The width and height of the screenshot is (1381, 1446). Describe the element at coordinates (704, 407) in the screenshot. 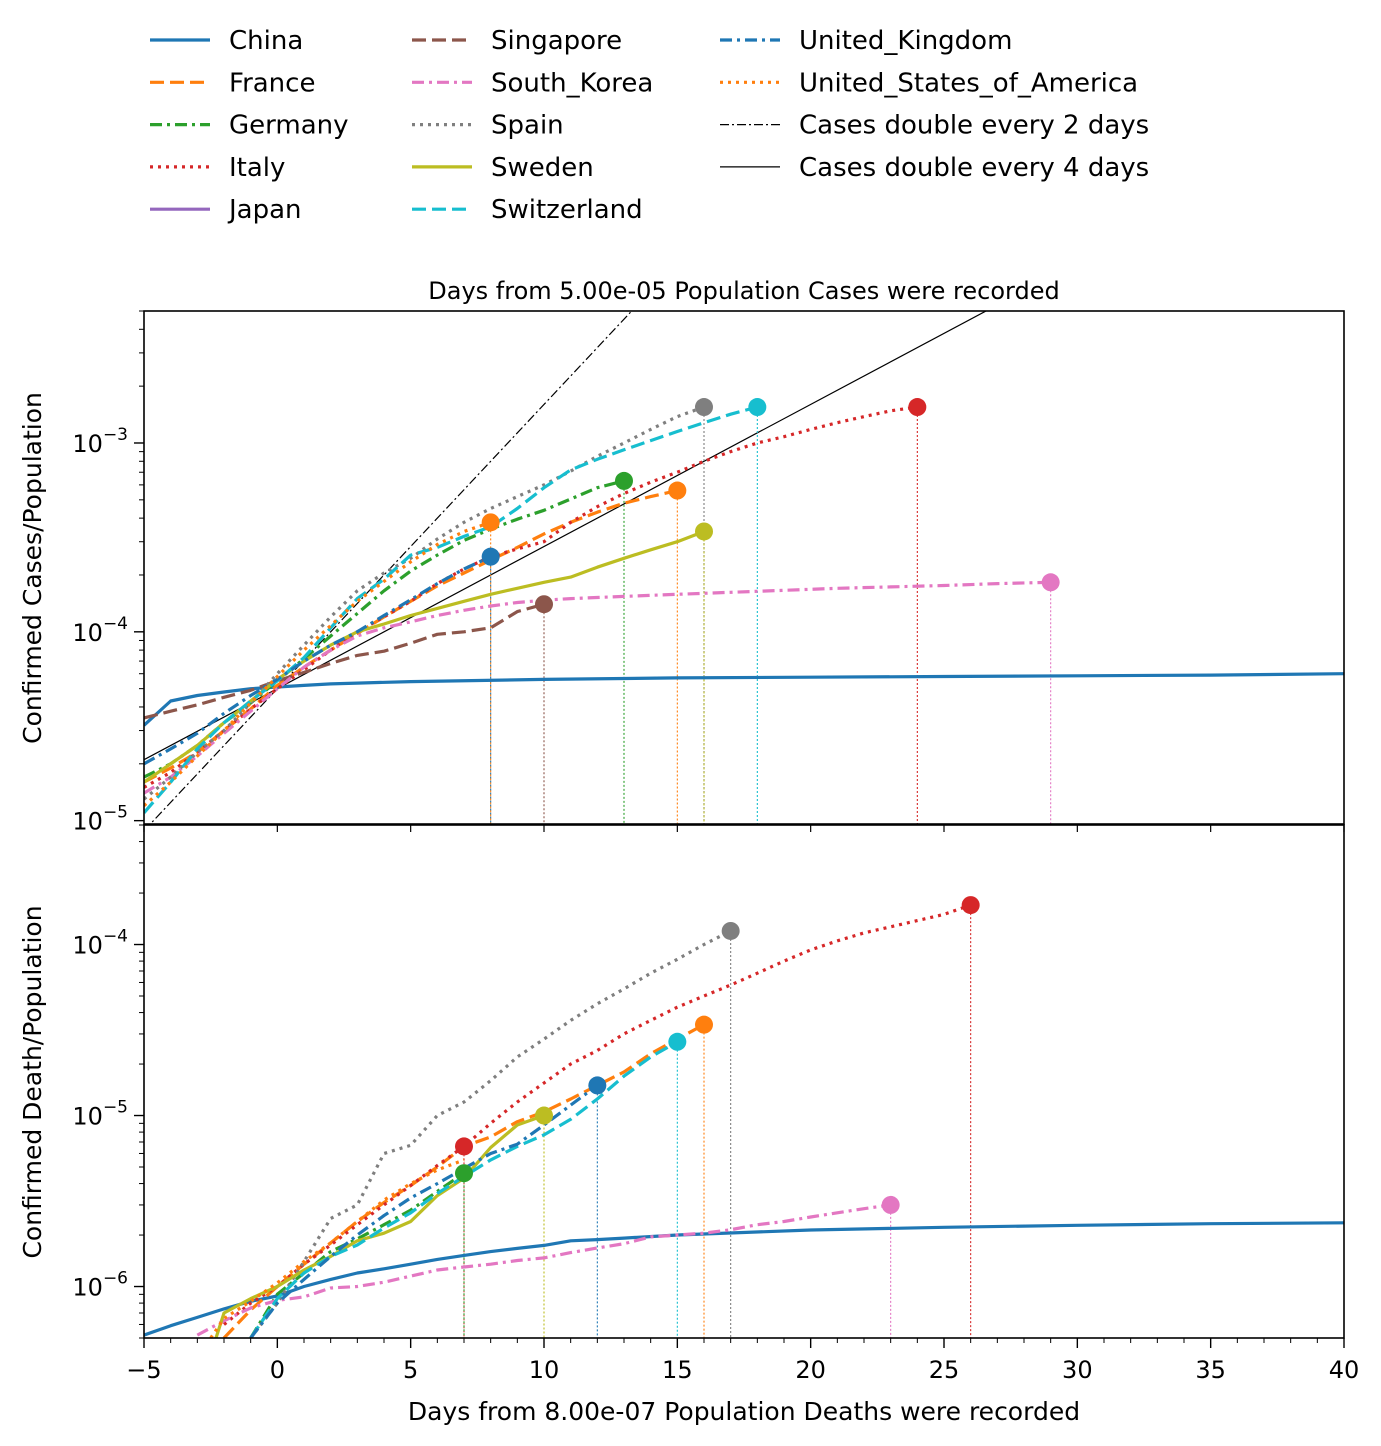

I see `top-end-marker-spain` at that location.